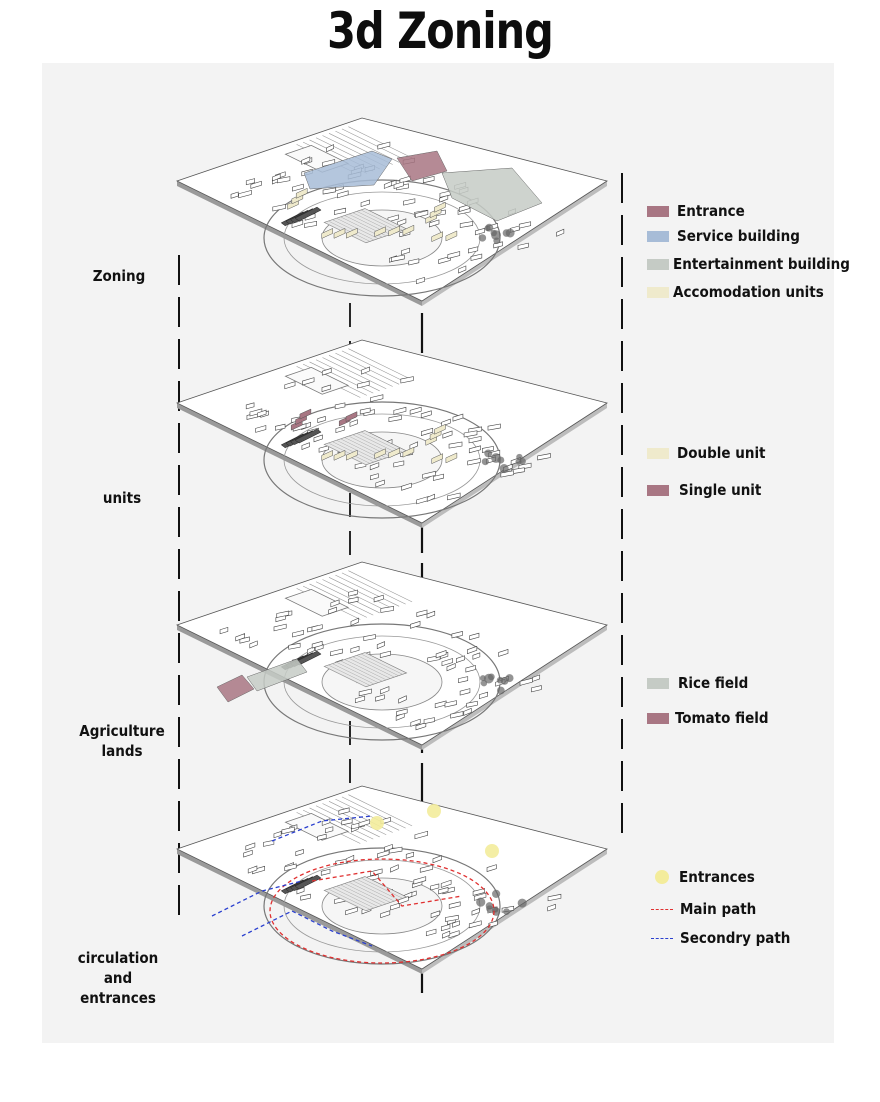 The width and height of the screenshot is (880, 1102). What do you see at coordinates (305, 414) in the screenshot?
I see `zone-single-unit` at bounding box center [305, 414].